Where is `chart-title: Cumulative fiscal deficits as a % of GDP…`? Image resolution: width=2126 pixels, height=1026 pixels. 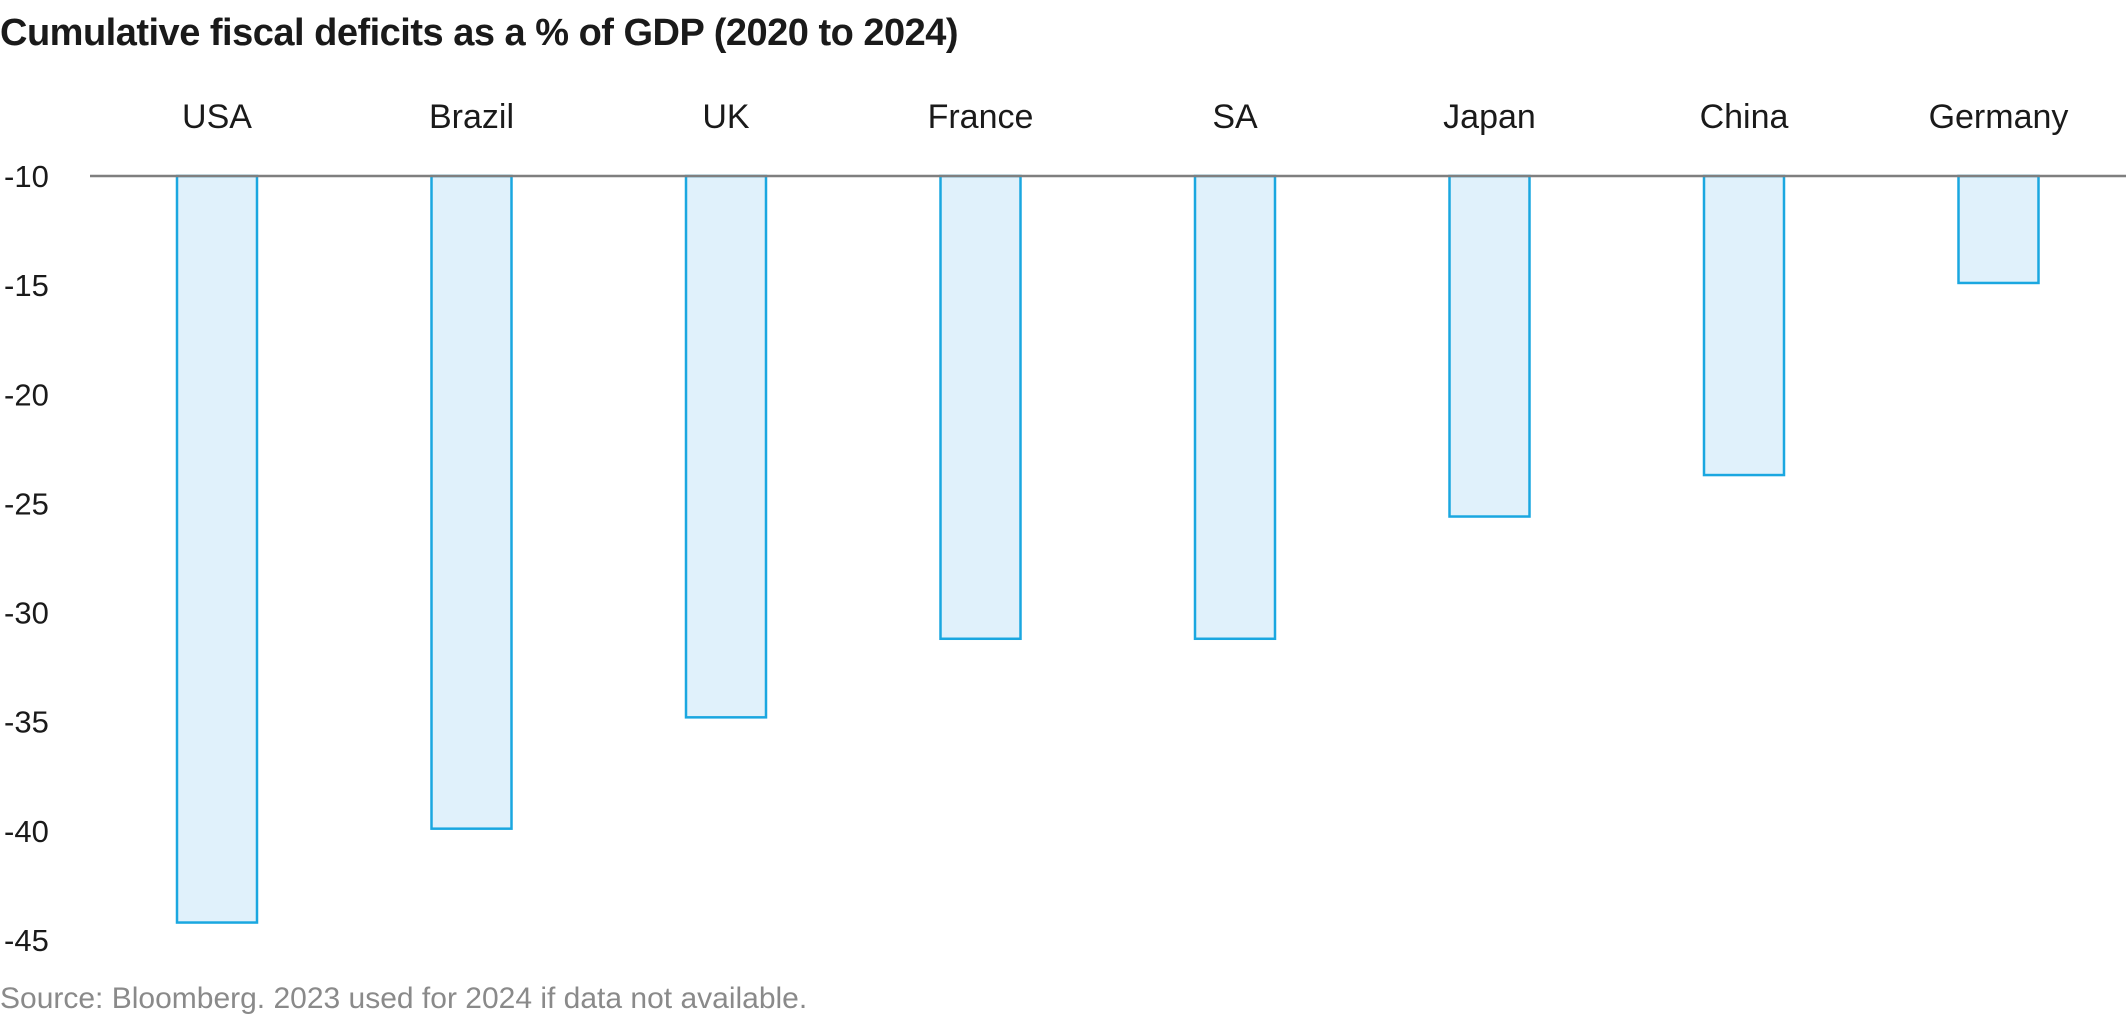
chart-title: Cumulative fiscal deficits as a % of GDP… is located at coordinates (479, 33).